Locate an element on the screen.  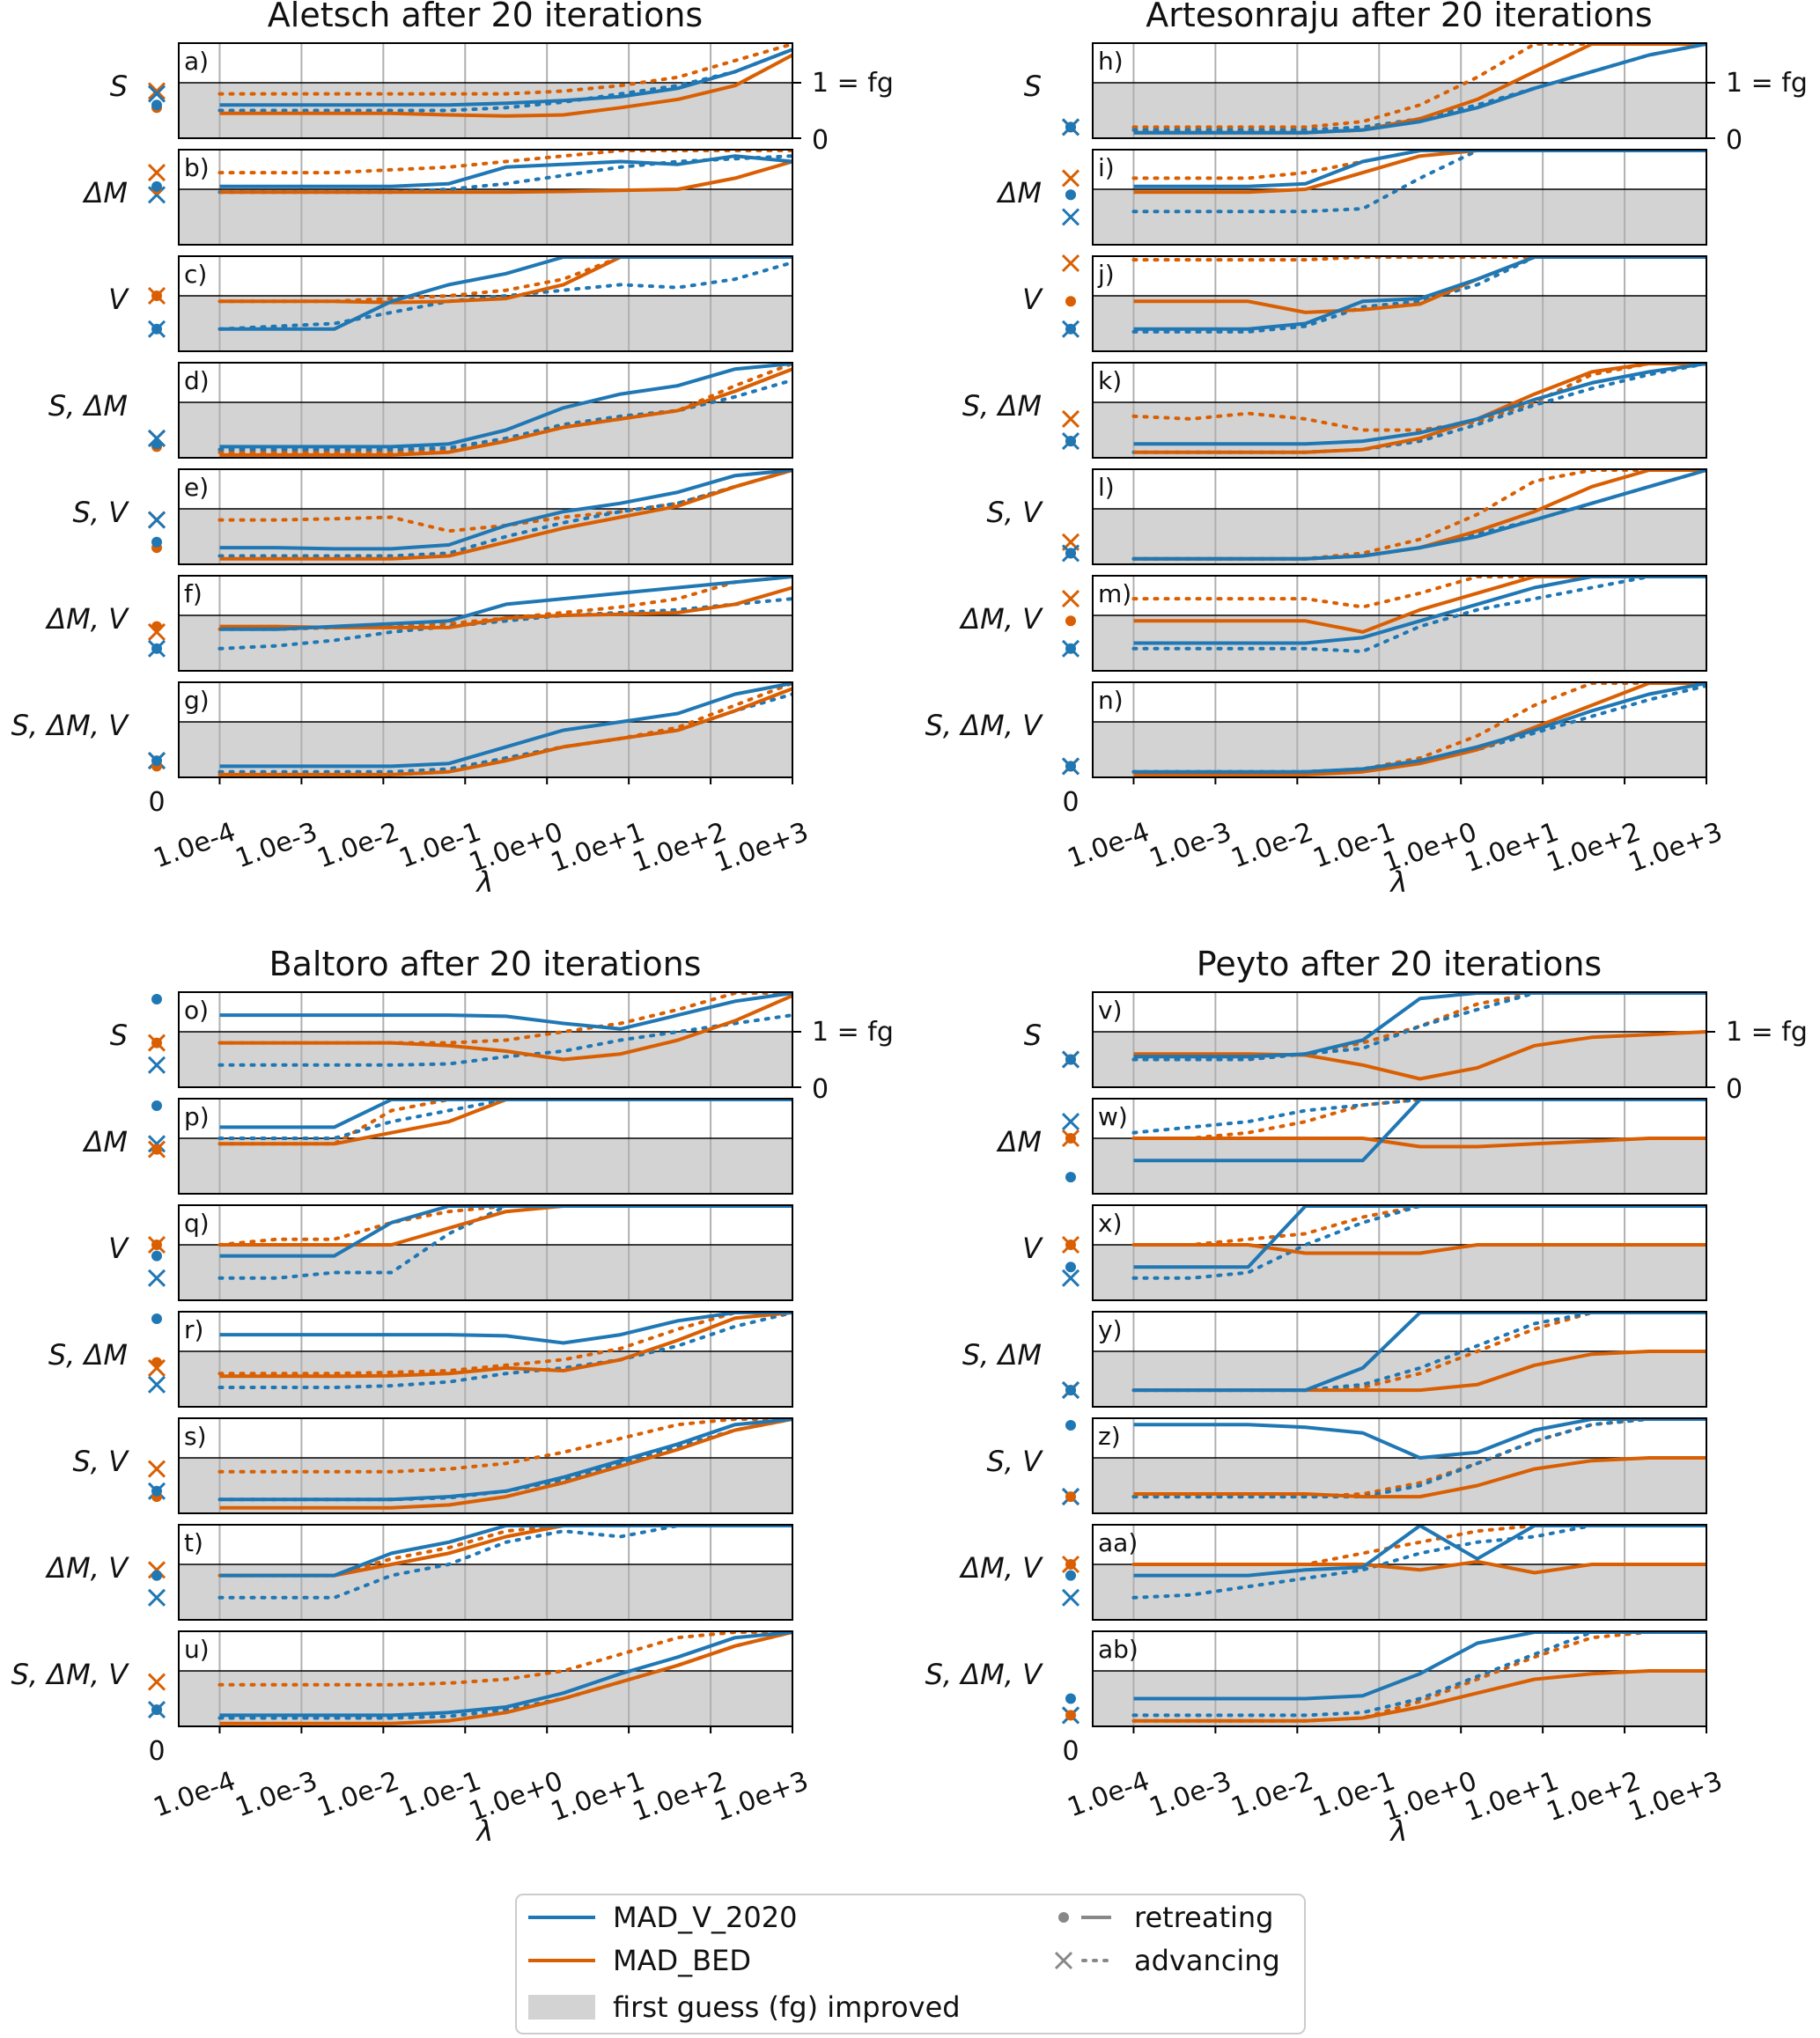
legend-box is located at coordinates (910, 1964).